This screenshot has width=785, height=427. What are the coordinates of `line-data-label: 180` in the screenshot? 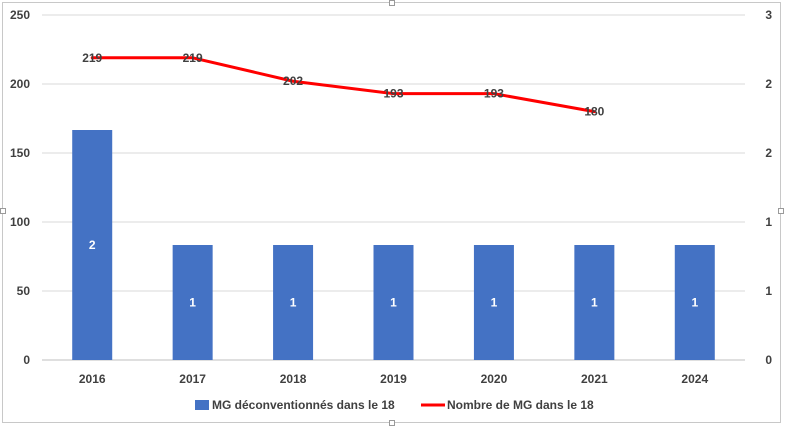 It's located at (594, 112).